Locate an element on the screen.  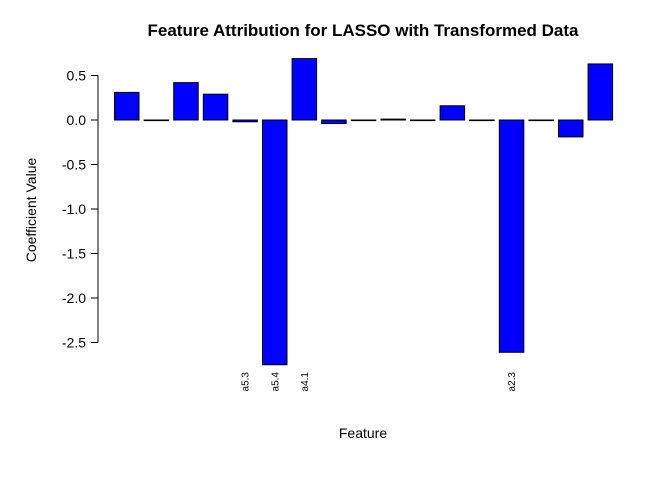
y-tick-label: -1.5 is located at coordinates (74, 254).